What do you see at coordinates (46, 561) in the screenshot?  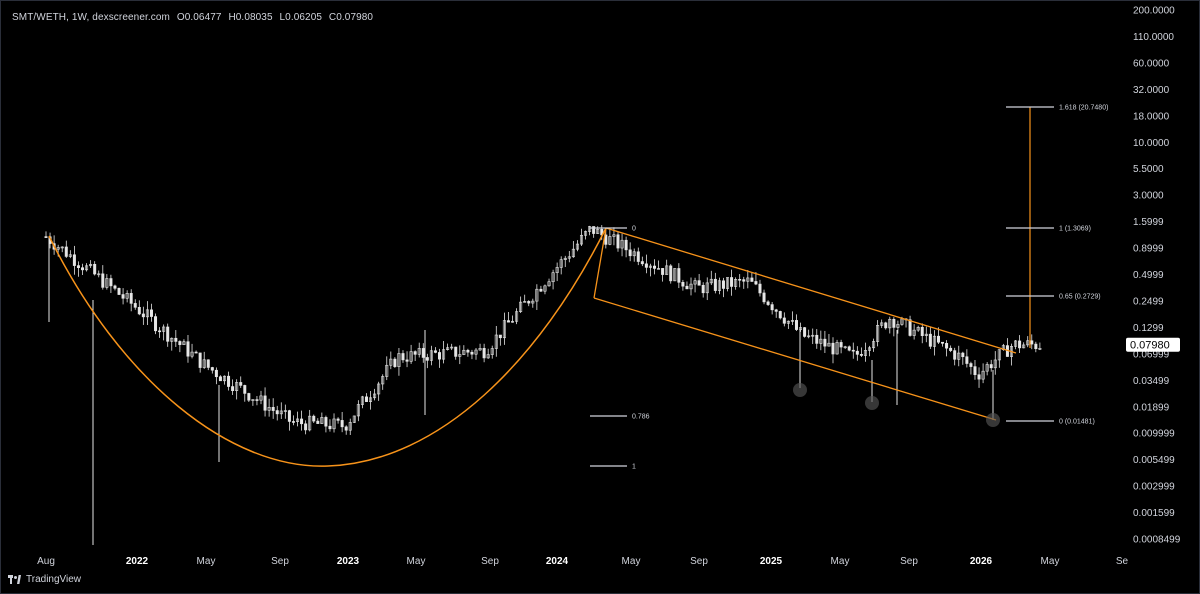 I see `time-tick-label: Aug` at bounding box center [46, 561].